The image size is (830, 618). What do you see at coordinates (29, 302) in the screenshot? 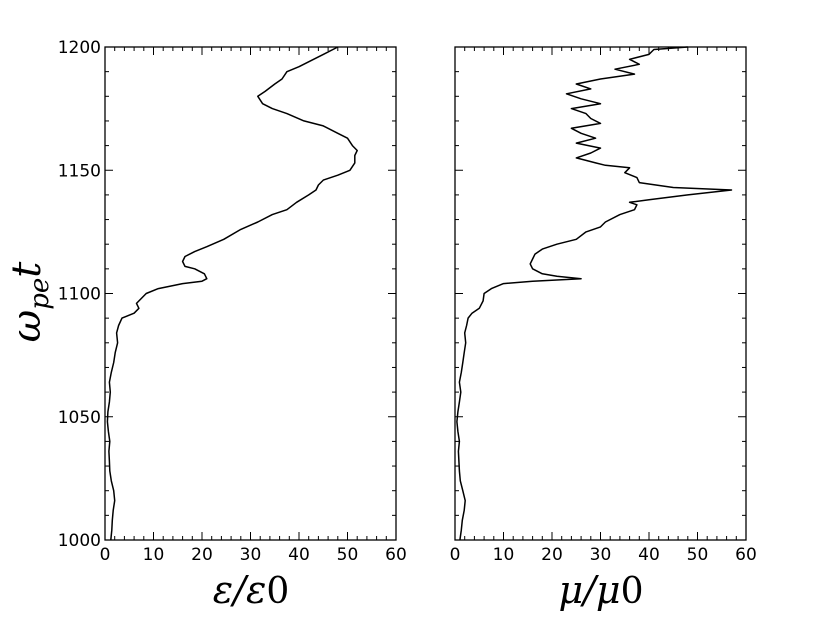
I see `y-axis-label: ωpet` at bounding box center [29, 302].